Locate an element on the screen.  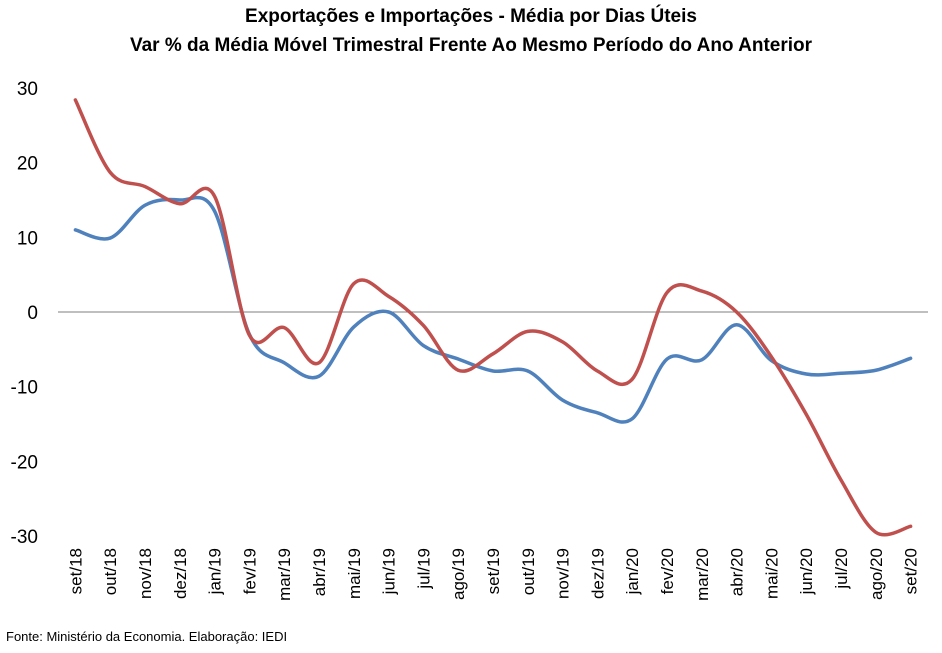
y-tick-label: 0 is located at coordinates (32, 313).